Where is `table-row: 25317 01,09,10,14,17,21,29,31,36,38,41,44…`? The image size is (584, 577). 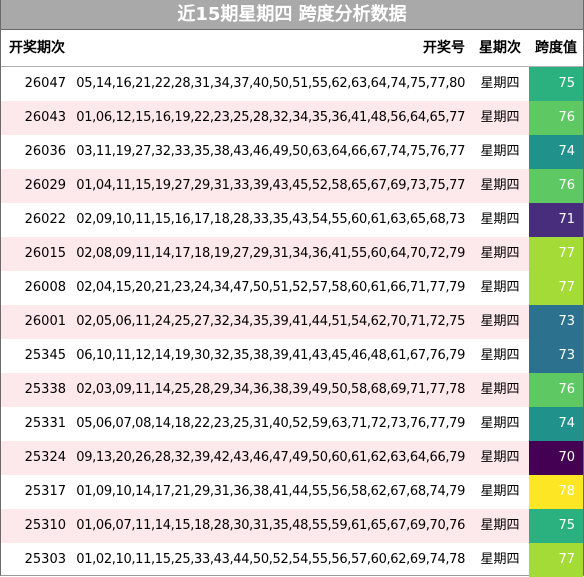
table-row: 25317 01,09,10,14,17,21,29,31,36,38,41,44… is located at coordinates (292, 492).